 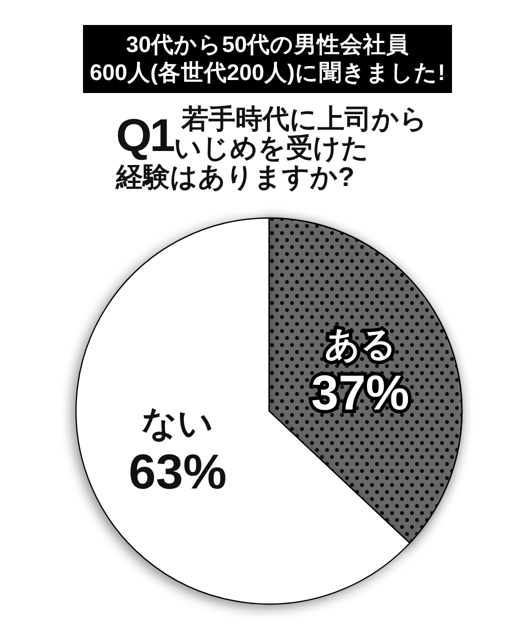 What do you see at coordinates (177, 473) in the screenshot?
I see `data-label: 63%` at bounding box center [177, 473].